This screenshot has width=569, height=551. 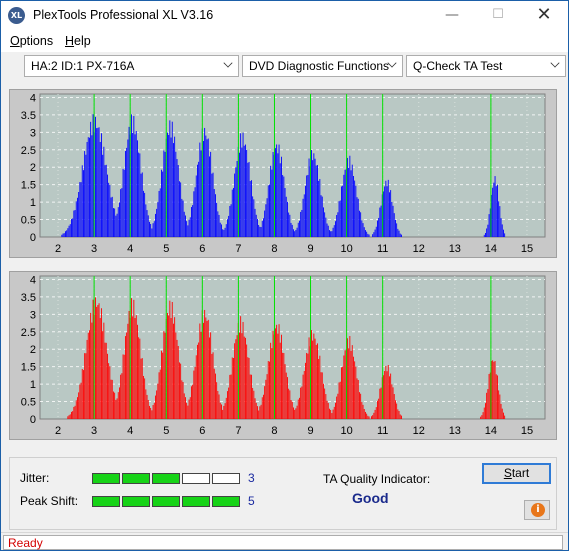 What do you see at coordinates (527, 431) in the screenshot?
I see `bottom-chart-x-tick: 15` at bounding box center [527, 431].